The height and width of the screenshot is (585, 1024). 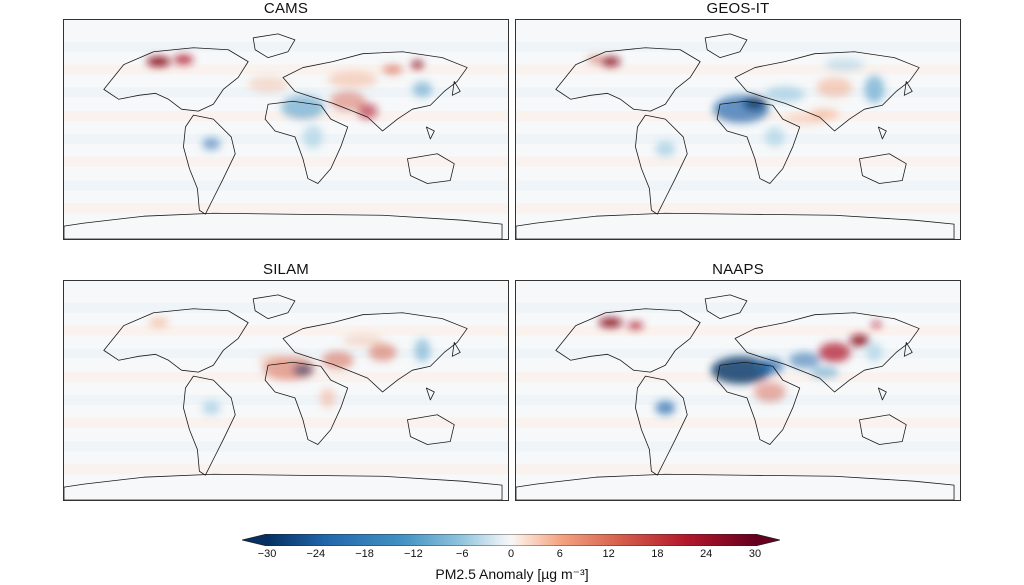 What do you see at coordinates (285, 269) in the screenshot?
I see `panel-title-silam: SILAM` at bounding box center [285, 269].